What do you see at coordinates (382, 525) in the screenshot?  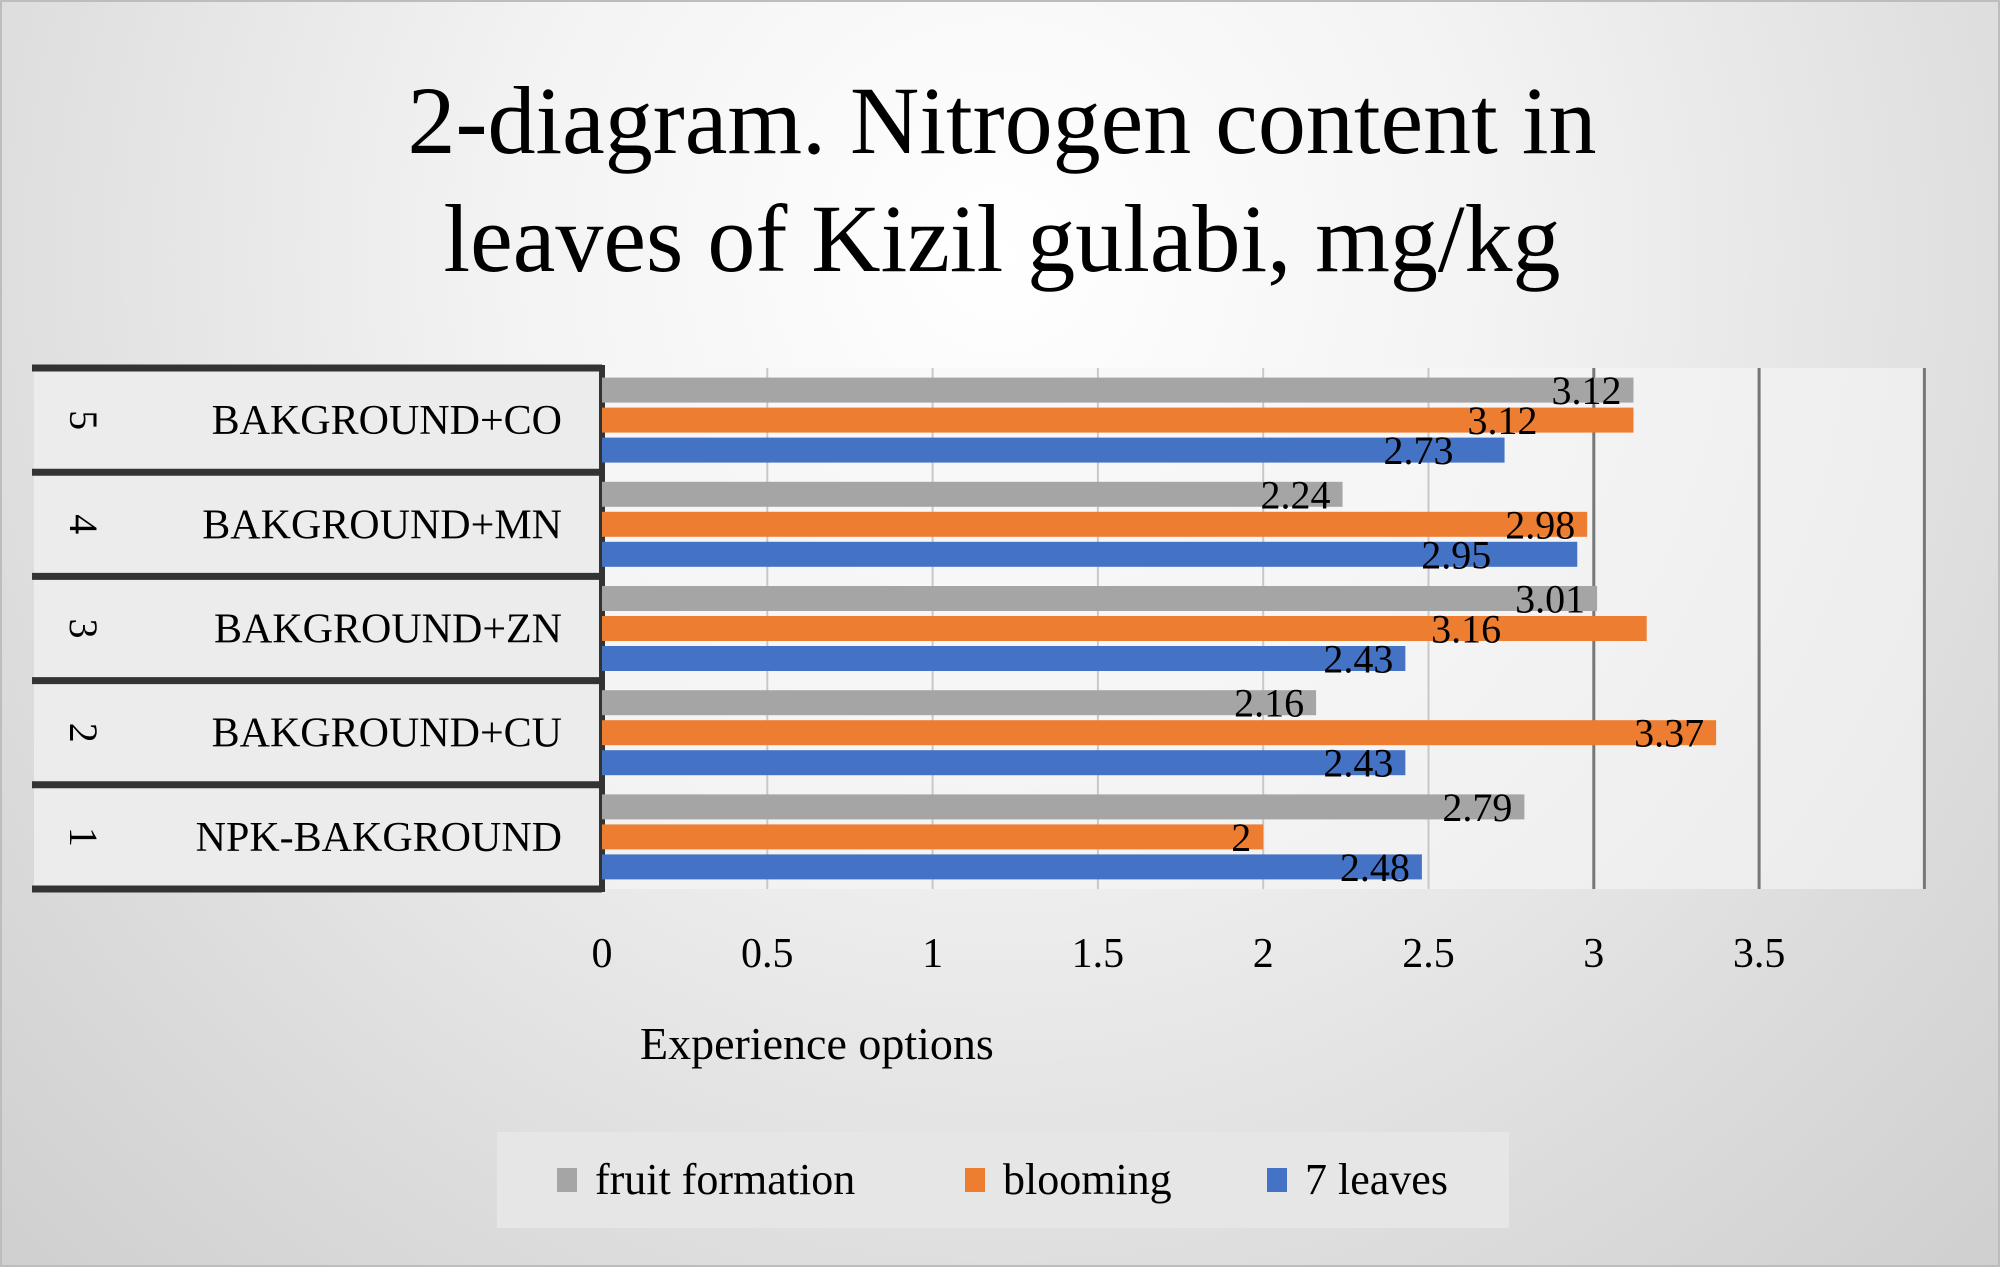 I see `category-label: BAKGROUND+MN` at bounding box center [382, 525].